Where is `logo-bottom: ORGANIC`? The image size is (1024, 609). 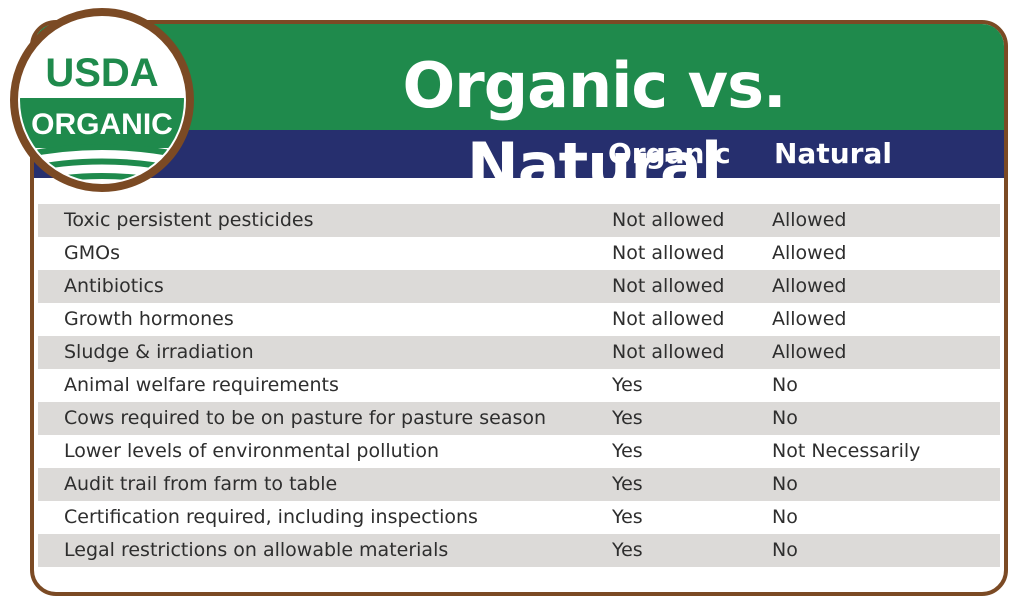
logo-bottom: ORGANIC is located at coordinates (102, 124).